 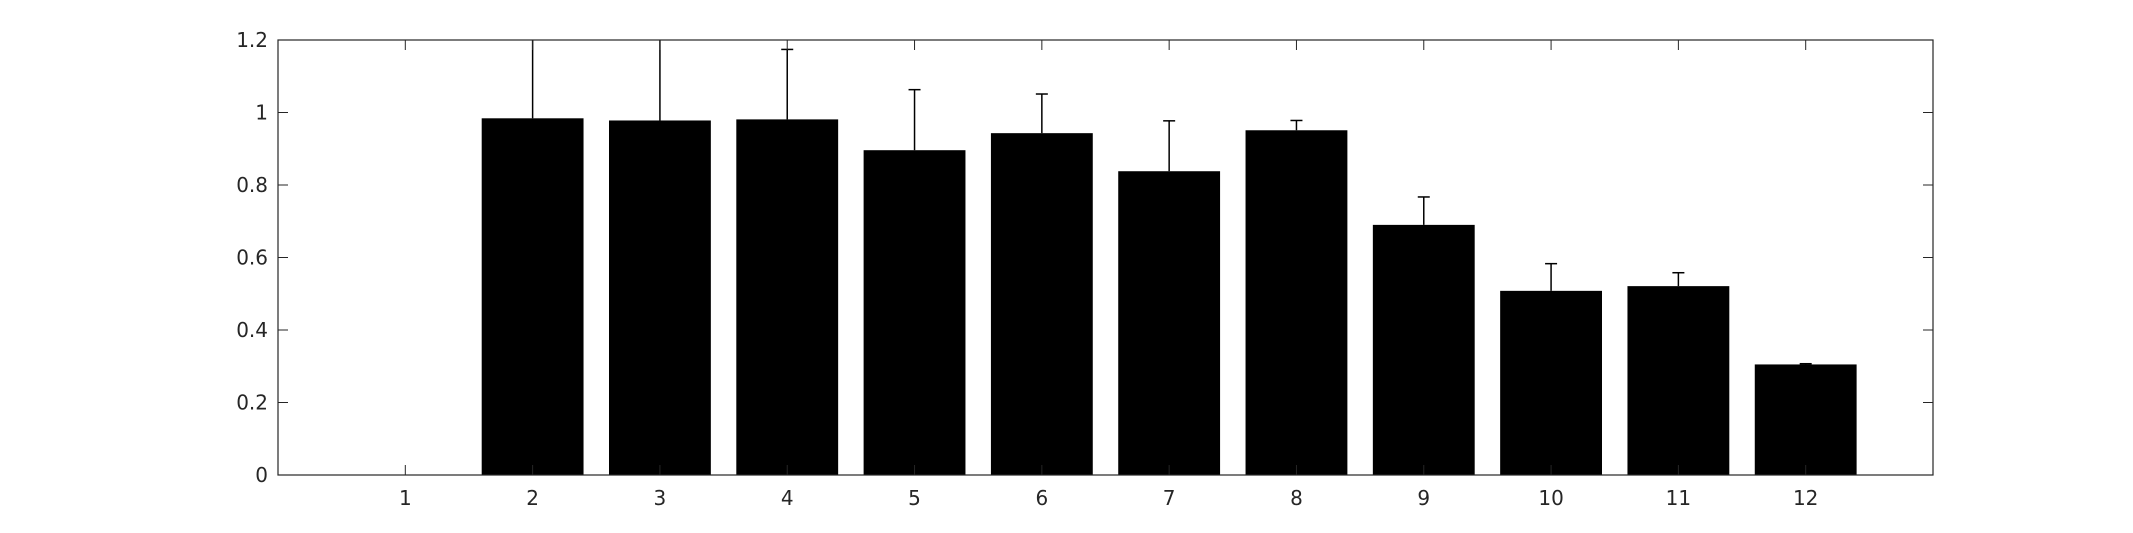 I want to click on y-tick-label-2: 0.4, so click(x=252, y=330).